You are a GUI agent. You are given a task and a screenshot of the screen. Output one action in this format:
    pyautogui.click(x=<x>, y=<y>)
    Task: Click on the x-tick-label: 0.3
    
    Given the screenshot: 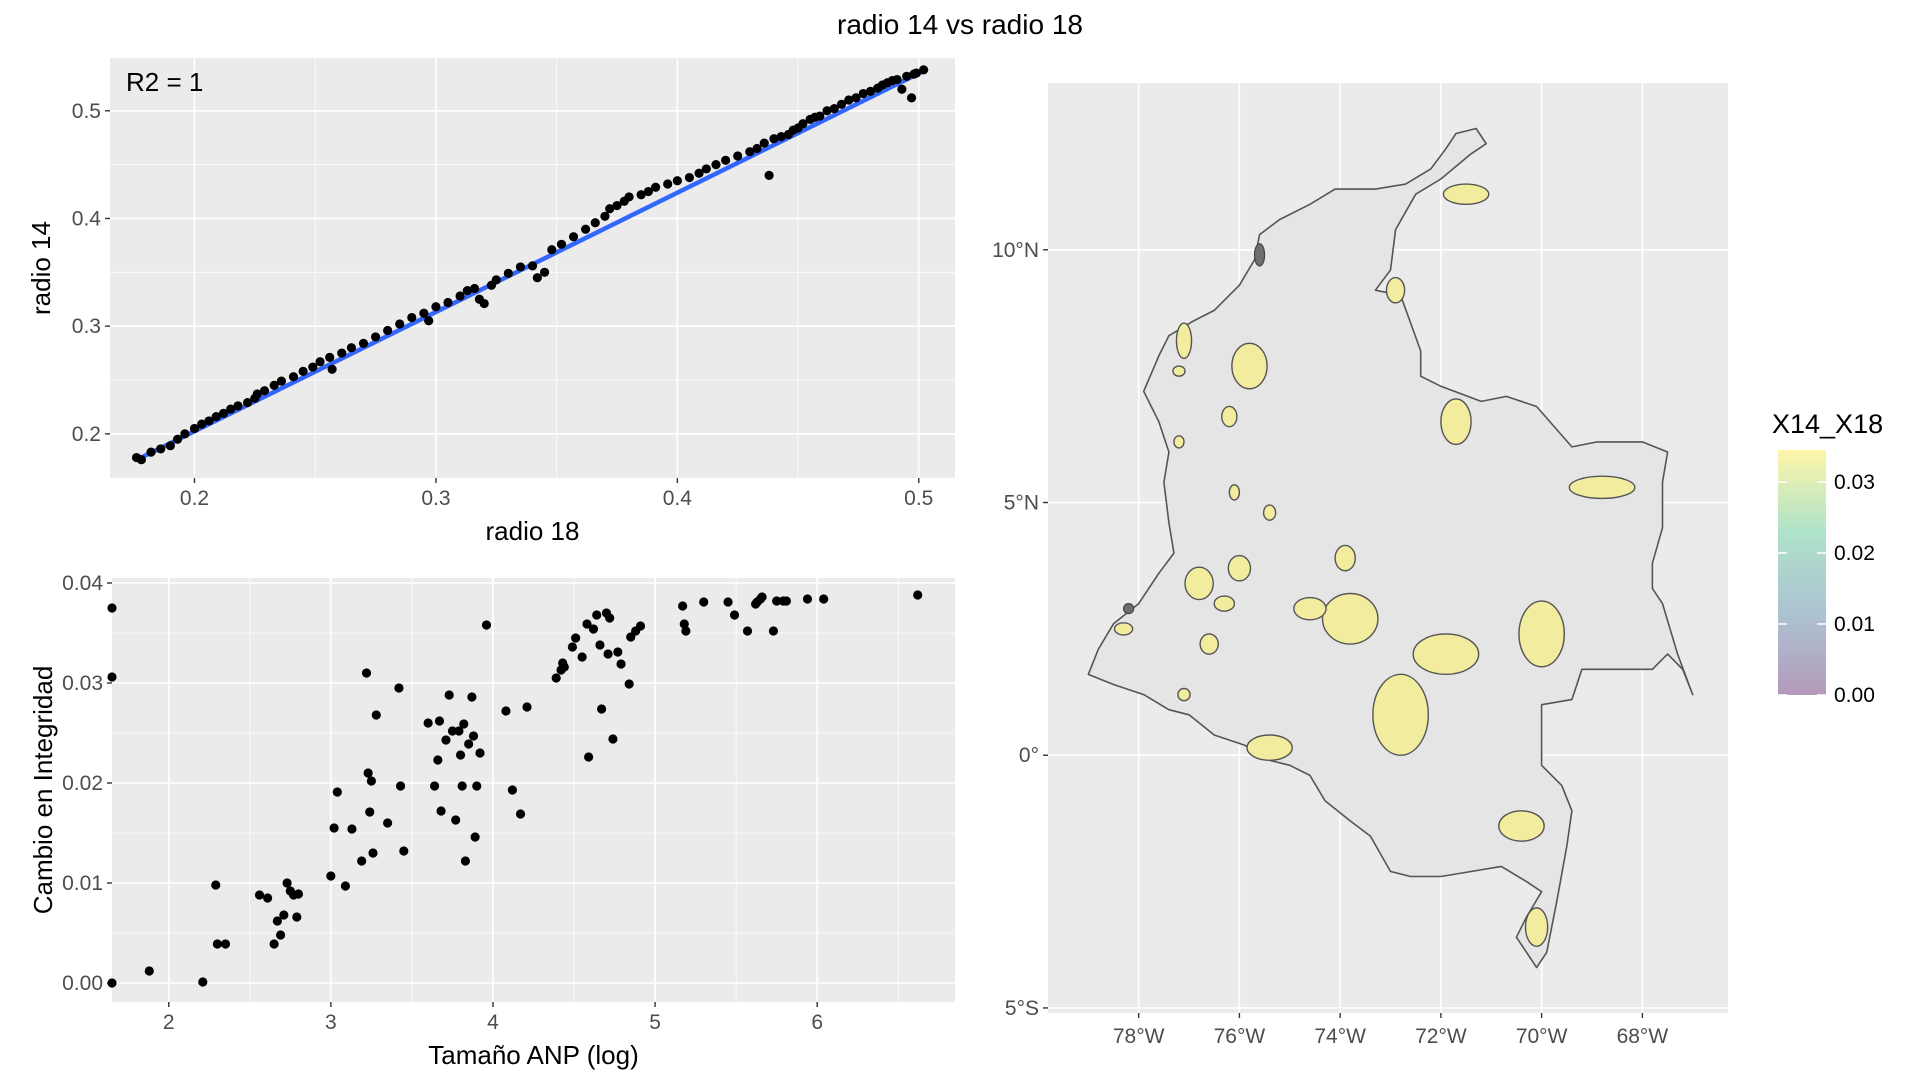 What is the action you would take?
    pyautogui.click(x=435, y=498)
    